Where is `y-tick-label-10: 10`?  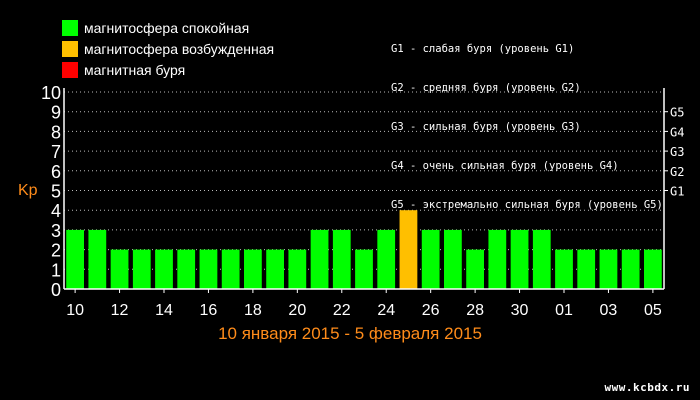 y-tick-label-10: 10 is located at coordinates (51, 93).